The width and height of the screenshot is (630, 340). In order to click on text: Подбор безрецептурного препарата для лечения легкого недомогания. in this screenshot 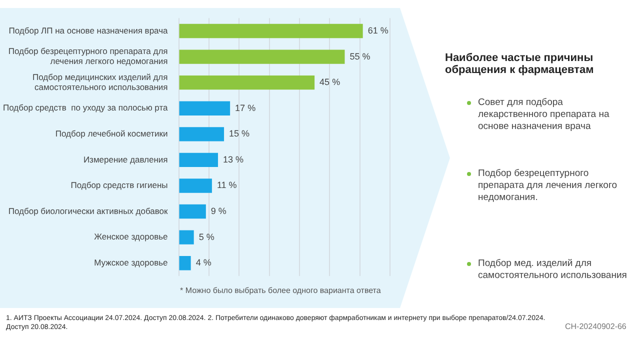, I will do `click(548, 186)`.